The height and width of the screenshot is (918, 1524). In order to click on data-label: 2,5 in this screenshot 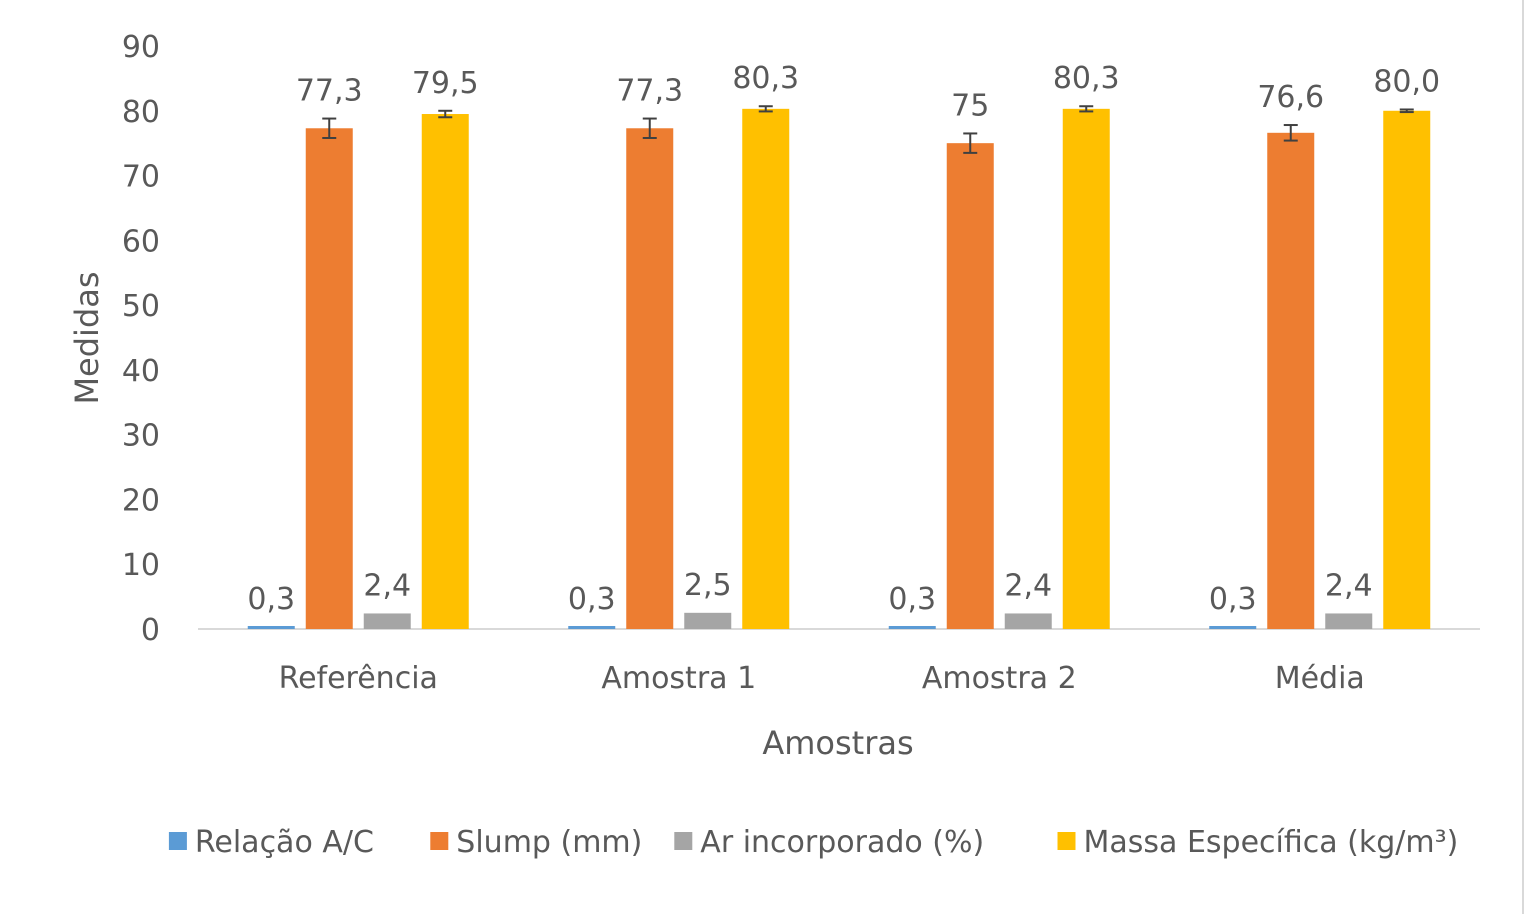, I will do `click(708, 585)`.